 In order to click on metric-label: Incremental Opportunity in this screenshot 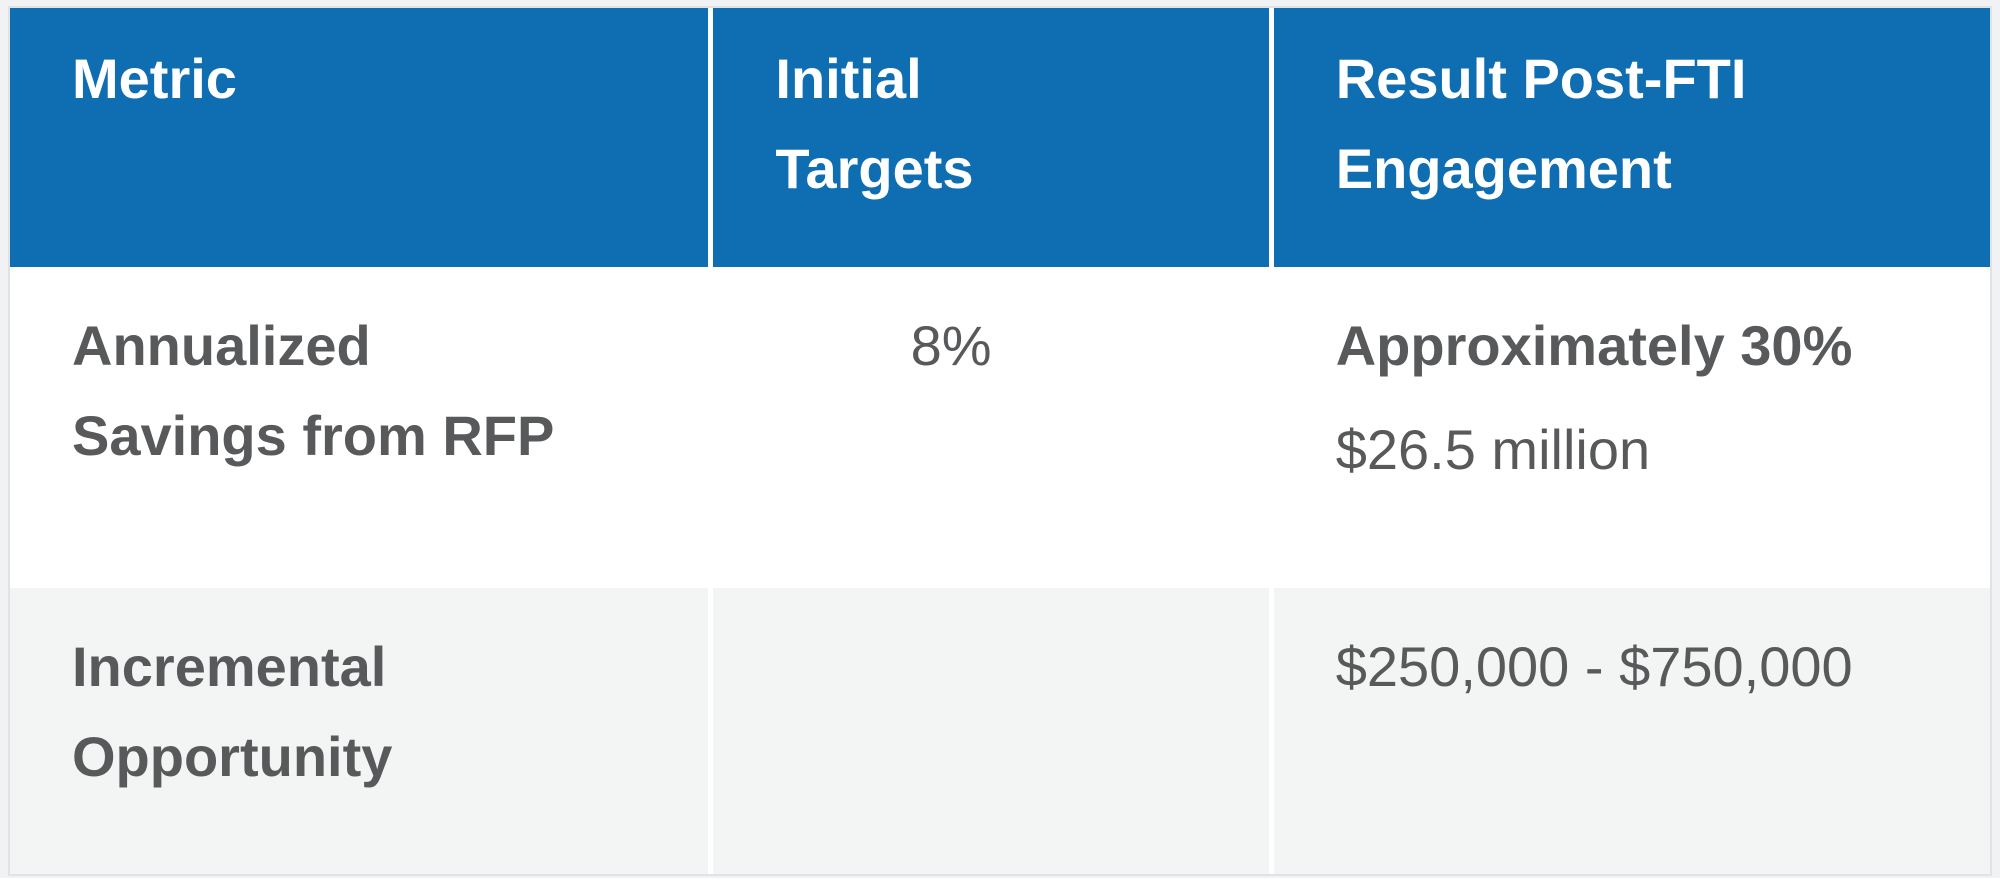, I will do `click(232, 711)`.